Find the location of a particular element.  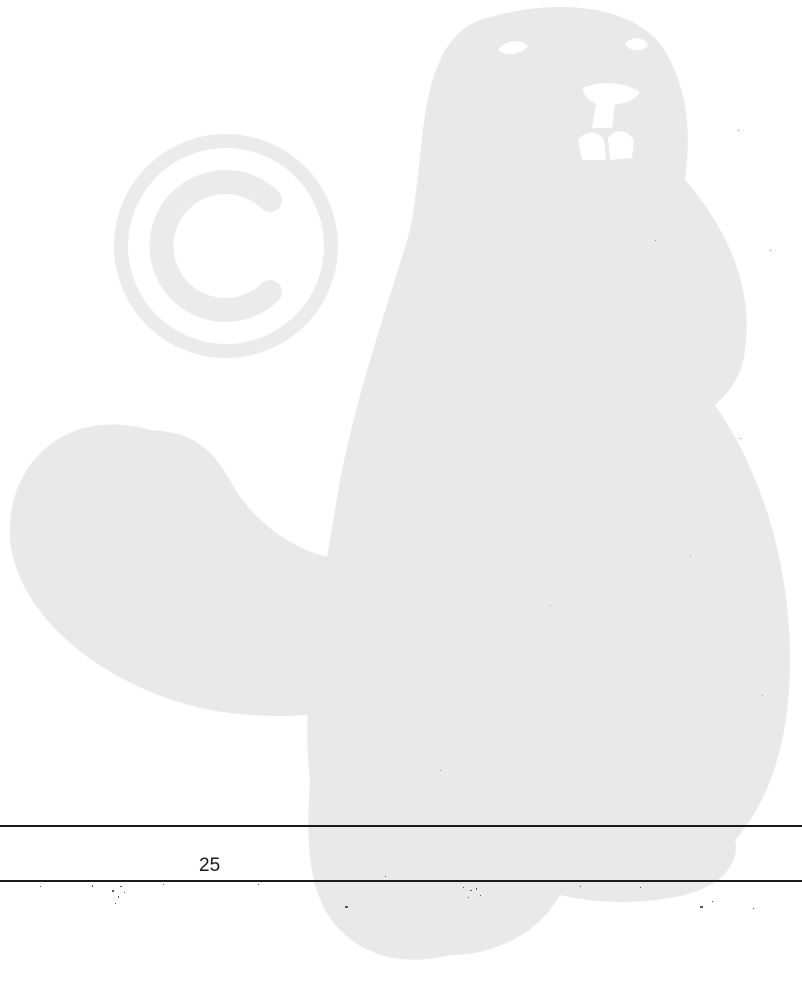

footer-rule-bottom is located at coordinates (401, 881).